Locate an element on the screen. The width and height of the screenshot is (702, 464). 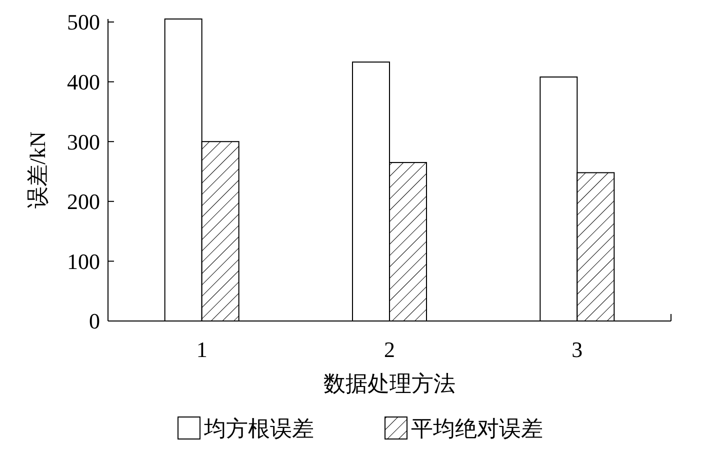
x-tick-label: 2 is located at coordinates (389, 349).